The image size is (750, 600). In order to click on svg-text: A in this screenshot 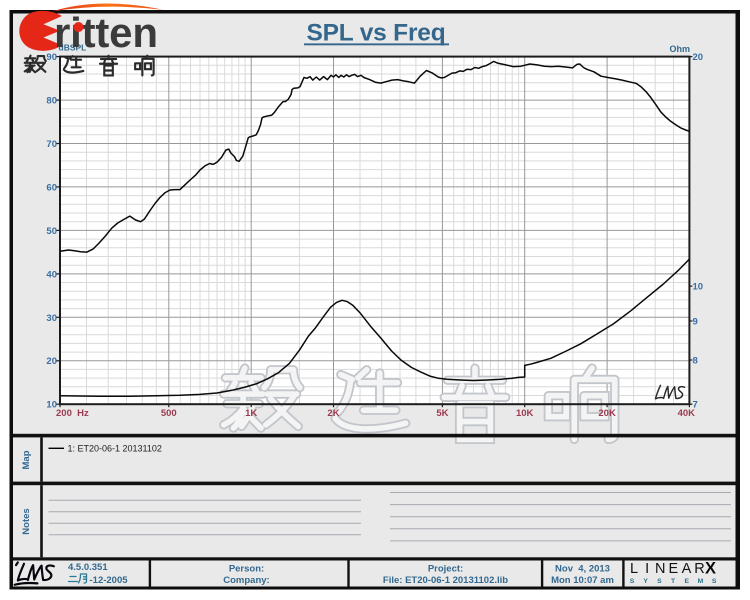, I will do `click(687, 569)`.